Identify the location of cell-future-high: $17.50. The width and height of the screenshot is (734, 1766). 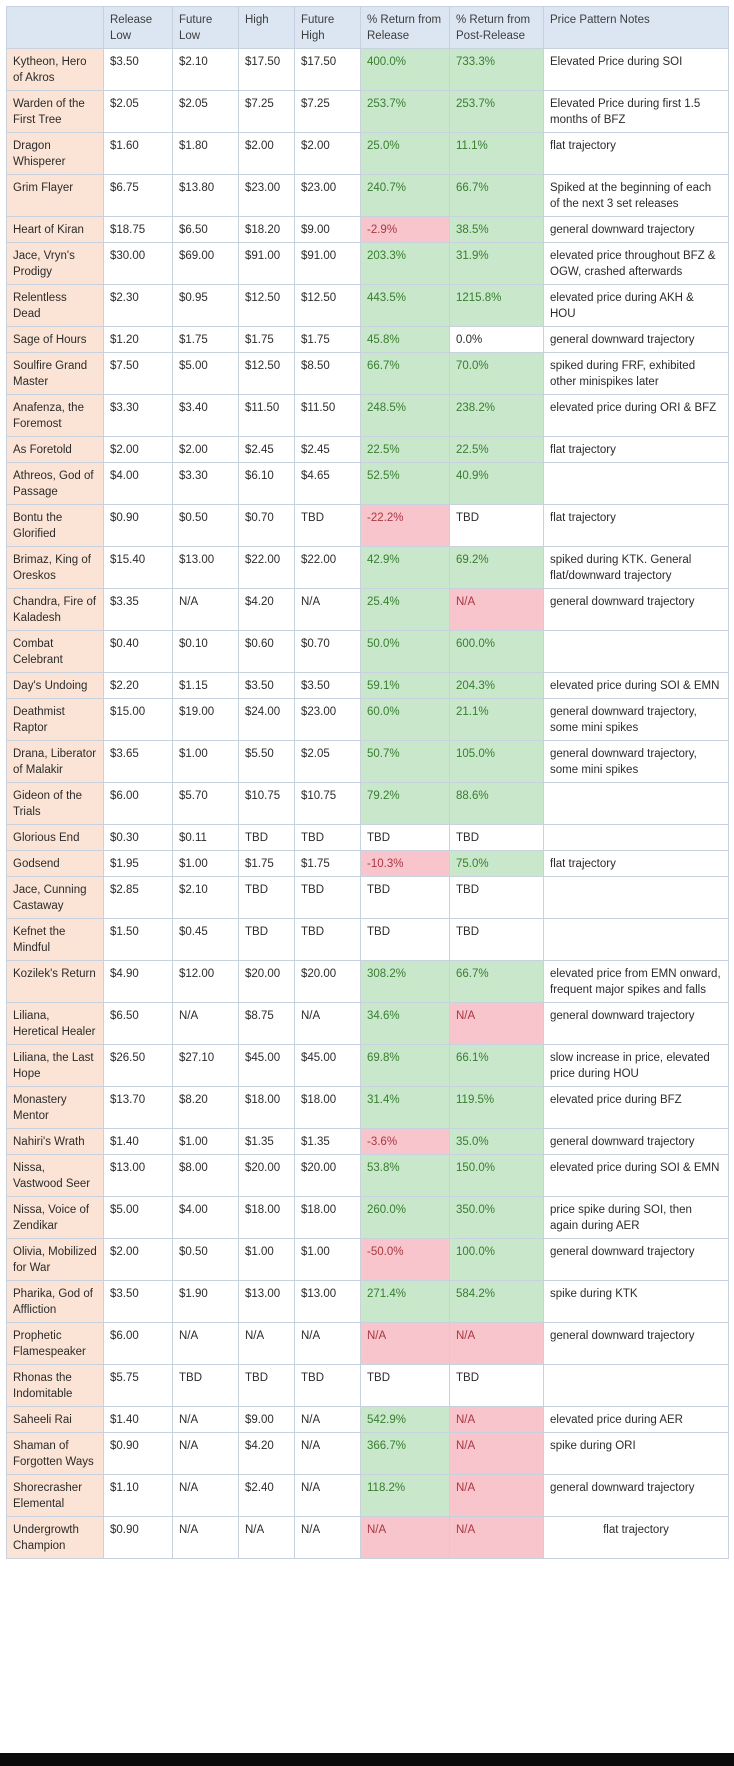
(327, 69).